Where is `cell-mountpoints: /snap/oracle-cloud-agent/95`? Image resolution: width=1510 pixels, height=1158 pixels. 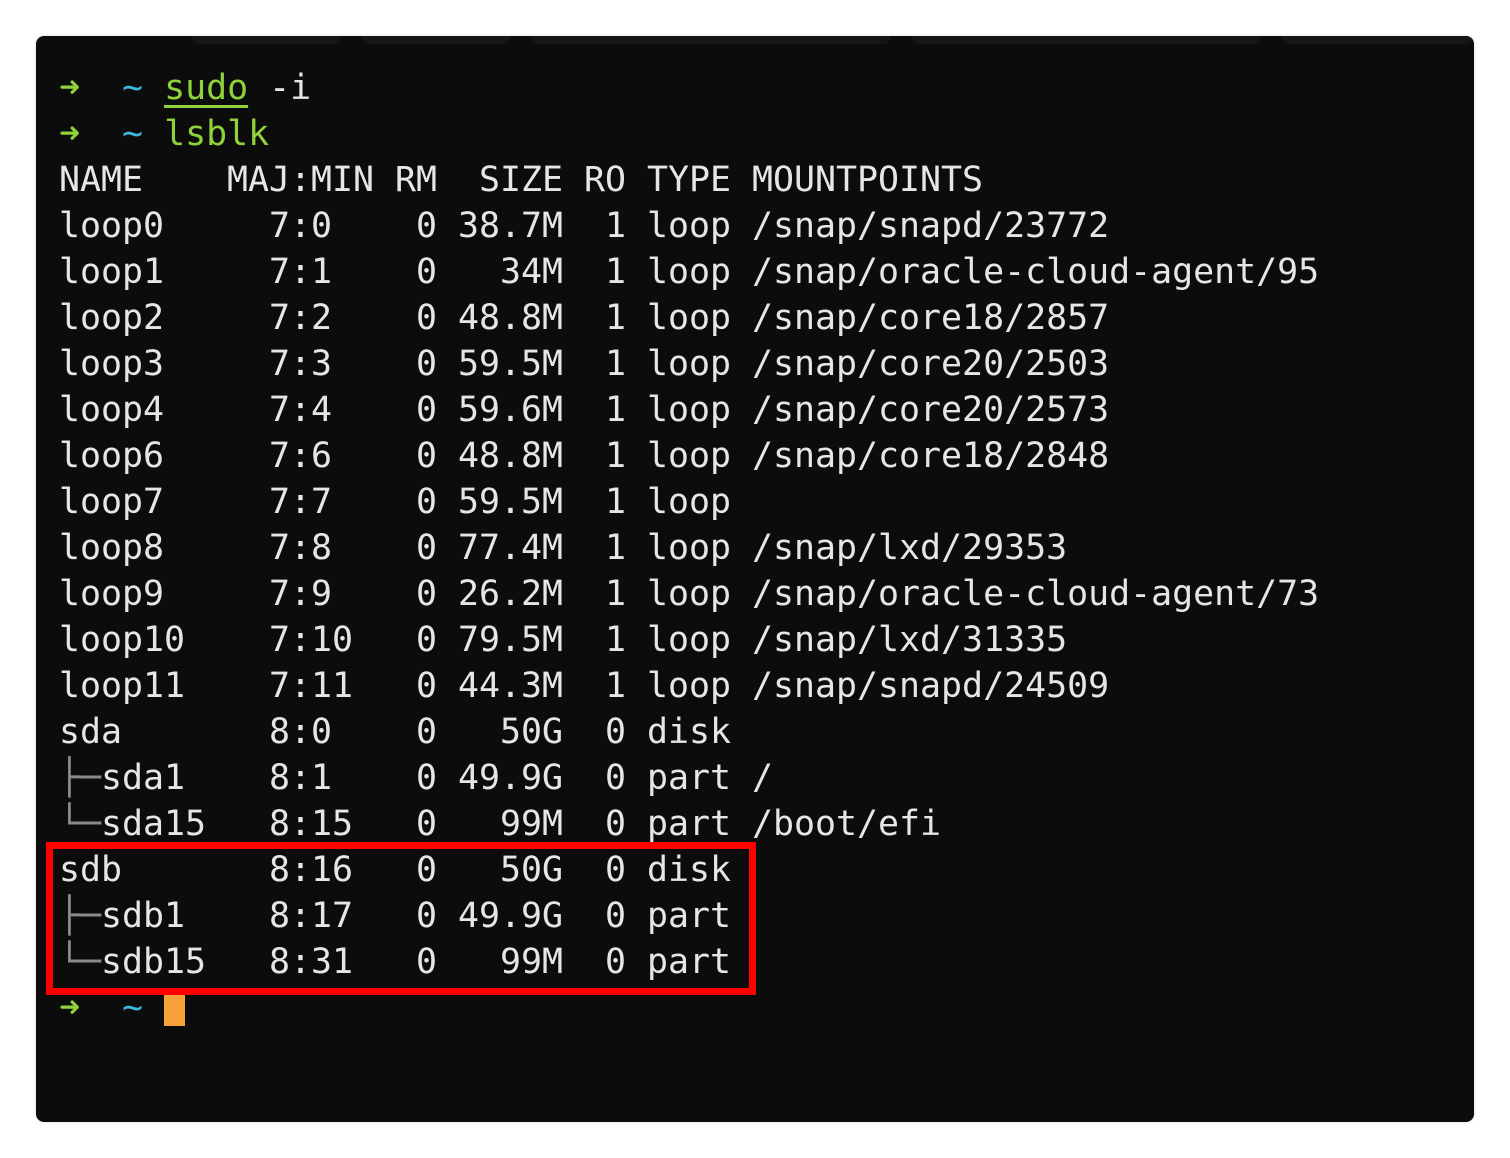
cell-mountpoints: /snap/oracle-cloud-agent/95 is located at coordinates (1036, 272).